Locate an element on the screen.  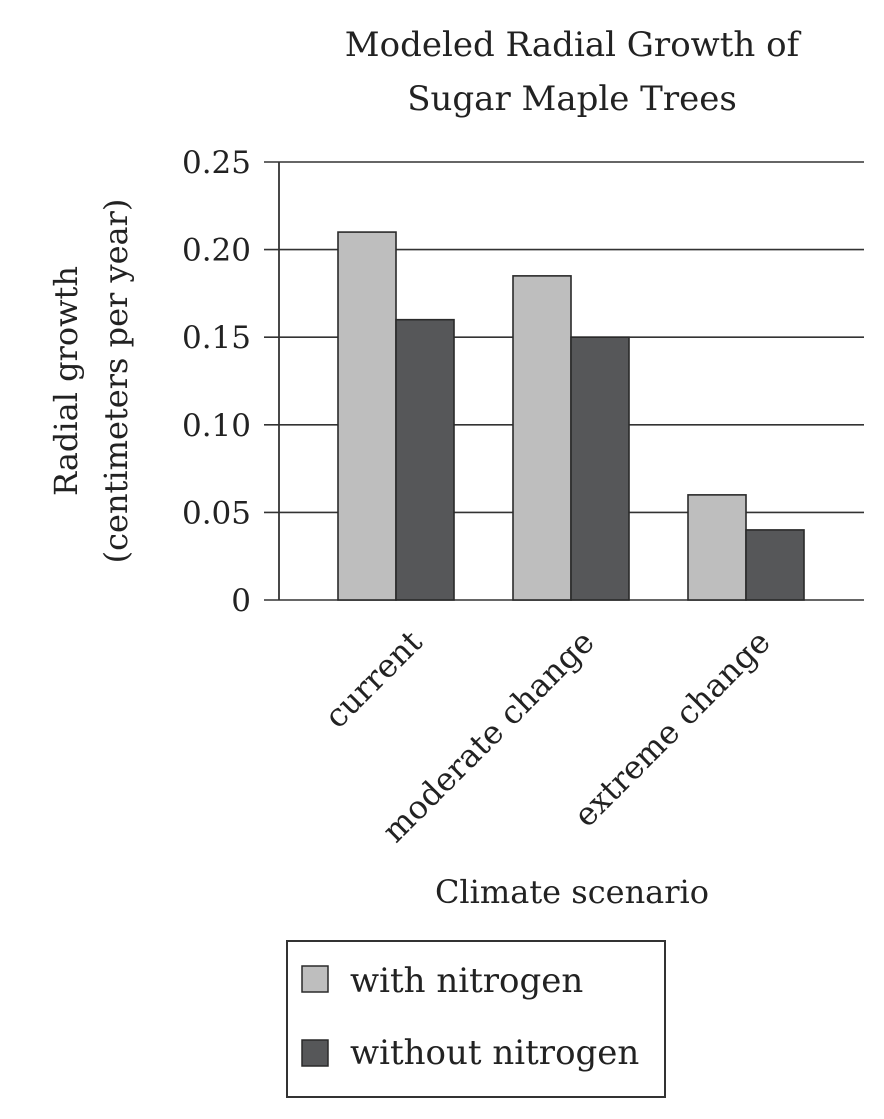
y-tick-label: 0.25 is located at coordinates (216, 163).